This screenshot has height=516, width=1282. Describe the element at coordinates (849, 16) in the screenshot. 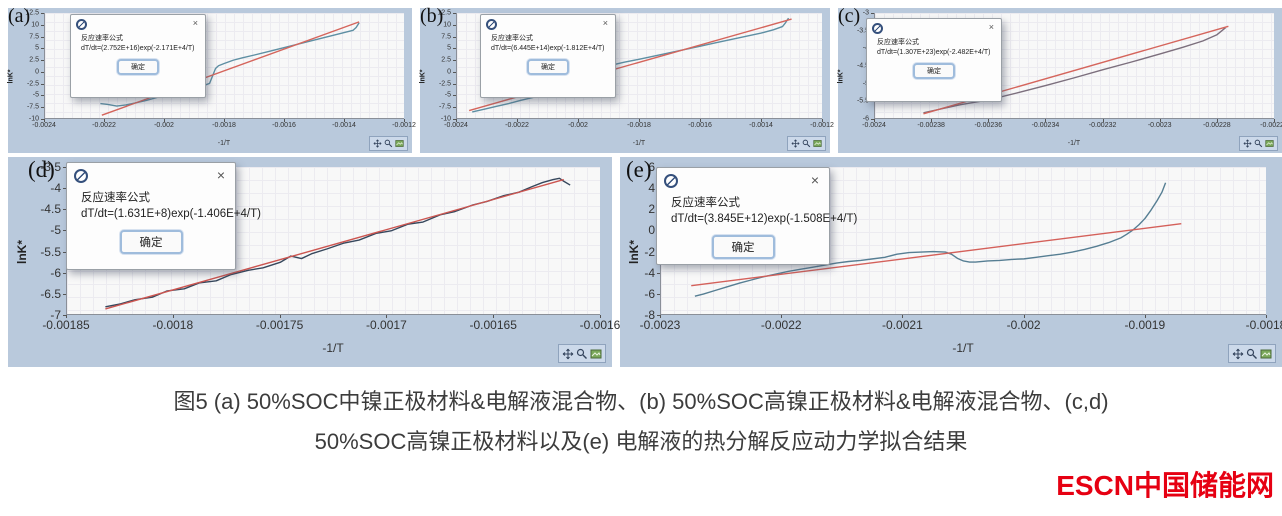

I see `panel-label: (c)` at that location.